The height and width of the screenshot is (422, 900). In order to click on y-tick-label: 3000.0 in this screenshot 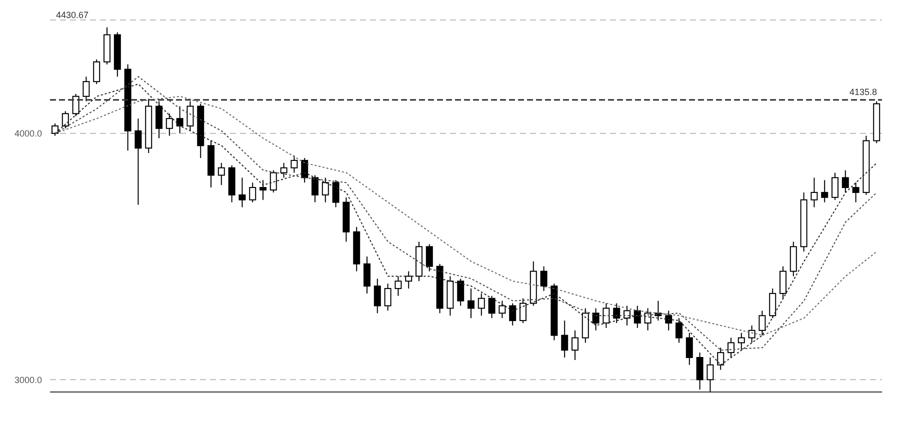, I will do `click(28, 379)`.